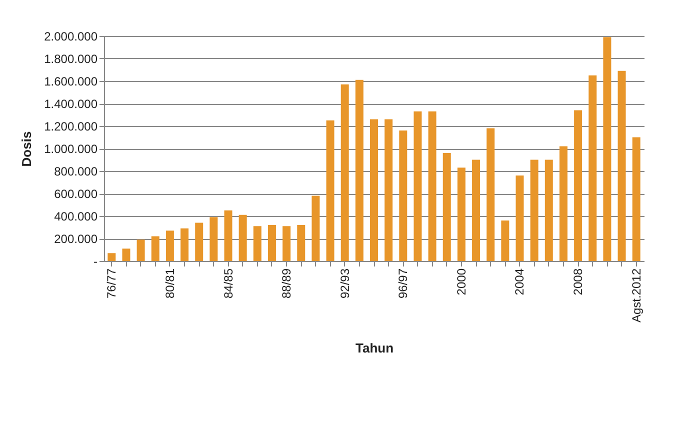 The image size is (691, 444). Describe the element at coordinates (374, 348) in the screenshot. I see `x-axis-title: Tahun` at that location.